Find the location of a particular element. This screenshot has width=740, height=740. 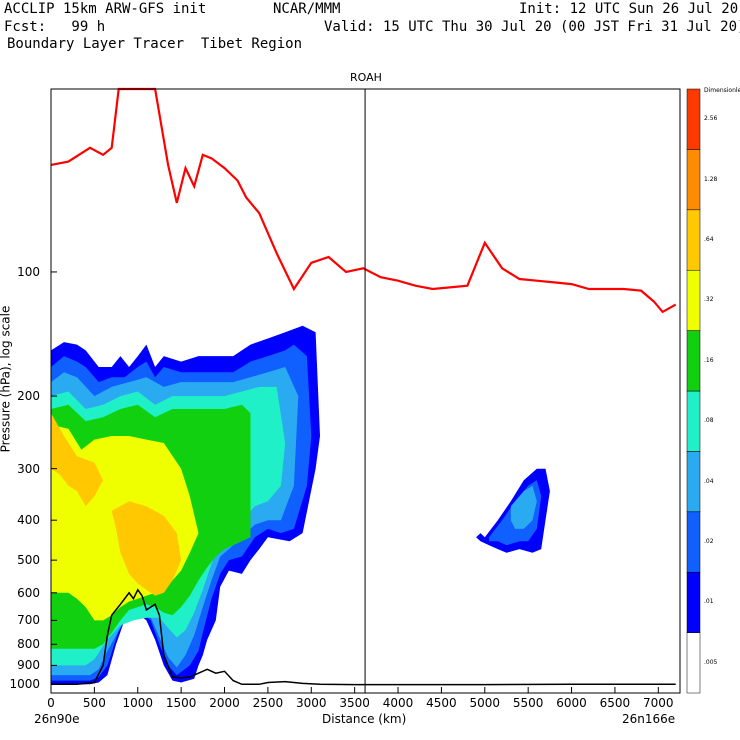

x-tick-label-5000: 5000 is located at coordinates (485, 703).